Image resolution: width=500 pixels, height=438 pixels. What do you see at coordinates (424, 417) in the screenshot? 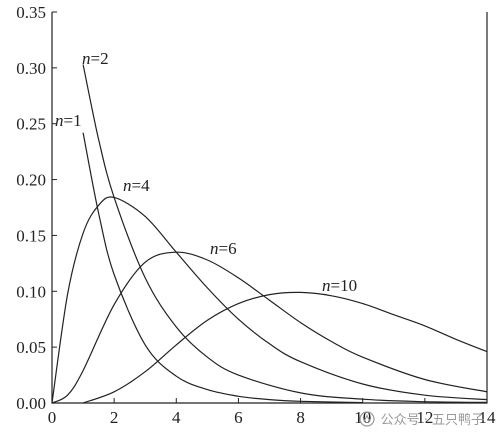
I see `x-tick-label: 12` at bounding box center [424, 417].